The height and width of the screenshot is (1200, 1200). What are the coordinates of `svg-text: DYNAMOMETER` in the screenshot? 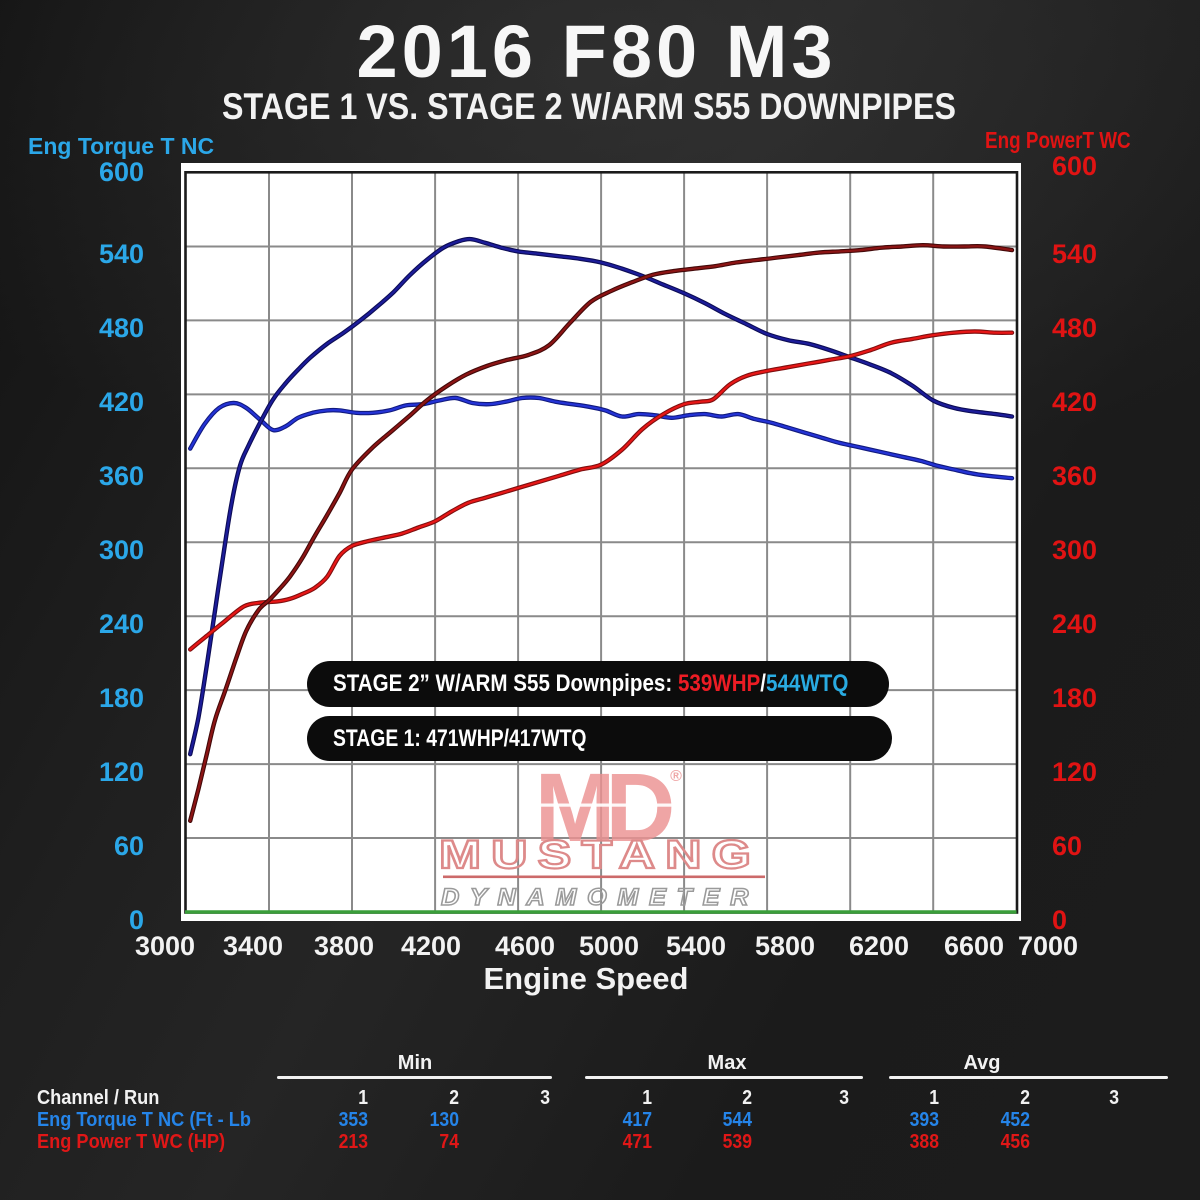 It's located at (600, 897).